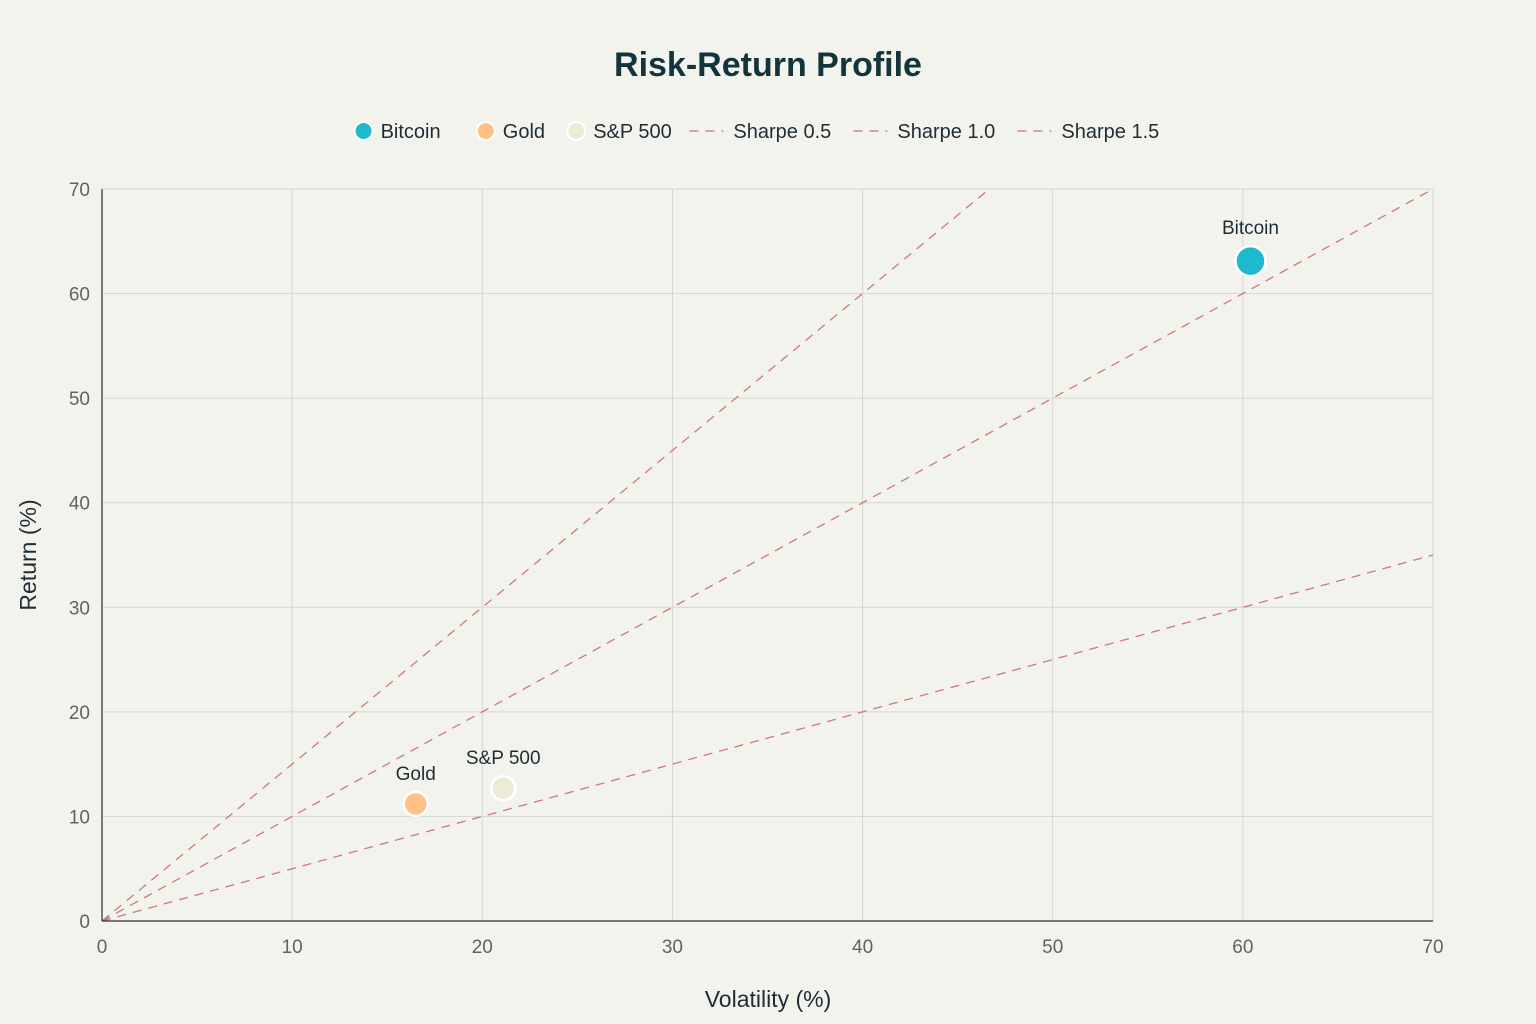  Describe the element at coordinates (79, 817) in the screenshot. I see `y-tick-label: 10` at that location.